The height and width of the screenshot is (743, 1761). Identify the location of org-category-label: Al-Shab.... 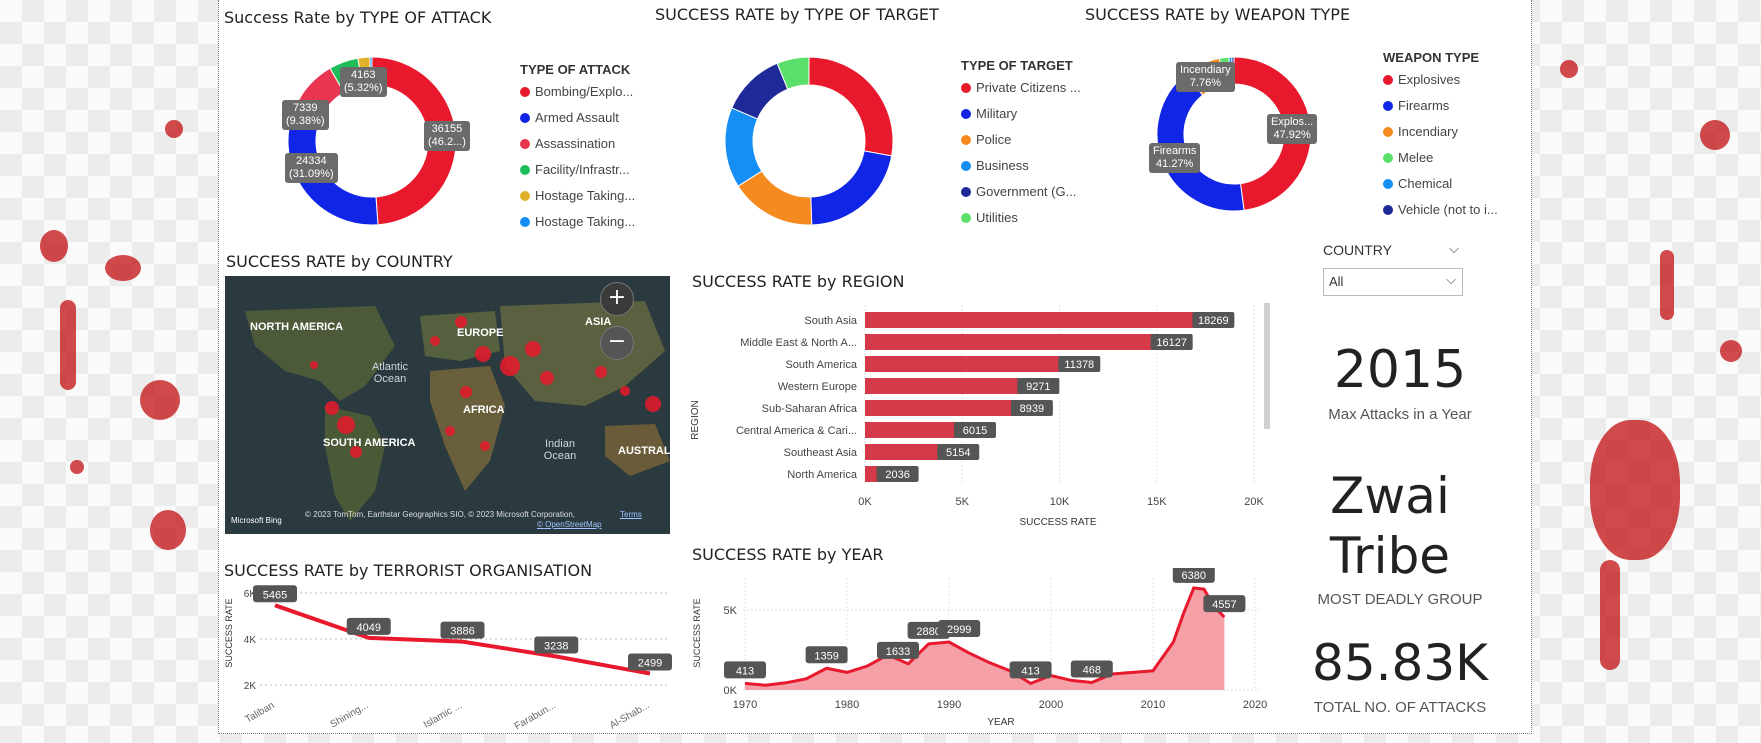
(630, 715).